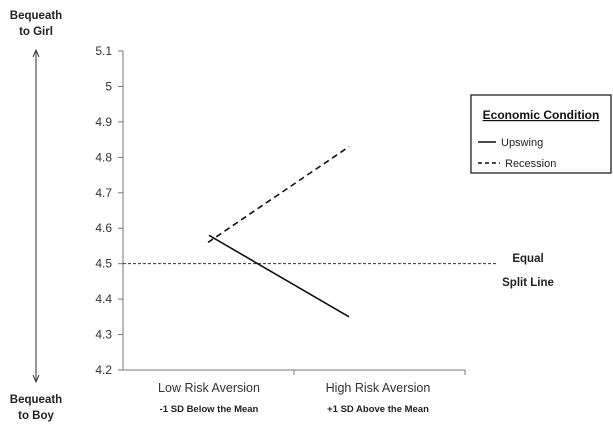 The image size is (613, 425). What do you see at coordinates (36, 400) in the screenshot?
I see `bottom-direction-label-line1: Bequeath` at bounding box center [36, 400].